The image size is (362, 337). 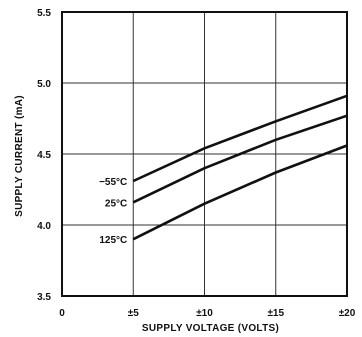 I want to click on y-tick-label: 3.5, so click(x=44, y=297).